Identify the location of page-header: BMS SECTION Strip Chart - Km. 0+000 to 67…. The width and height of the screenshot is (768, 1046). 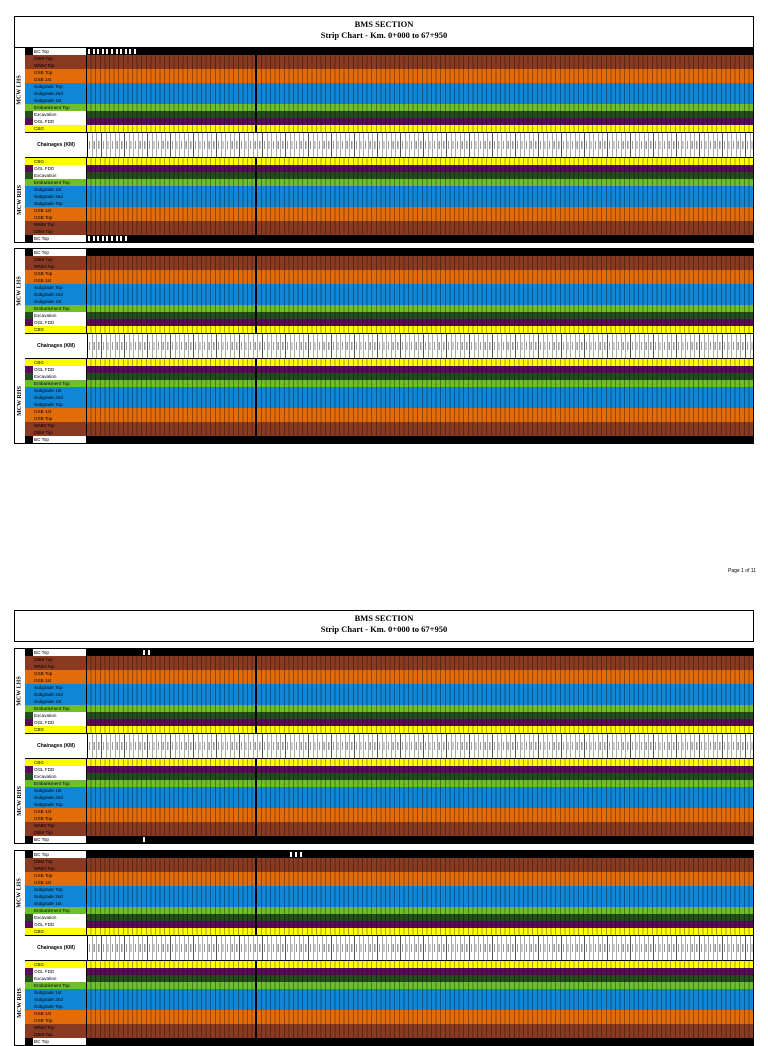
(384, 626).